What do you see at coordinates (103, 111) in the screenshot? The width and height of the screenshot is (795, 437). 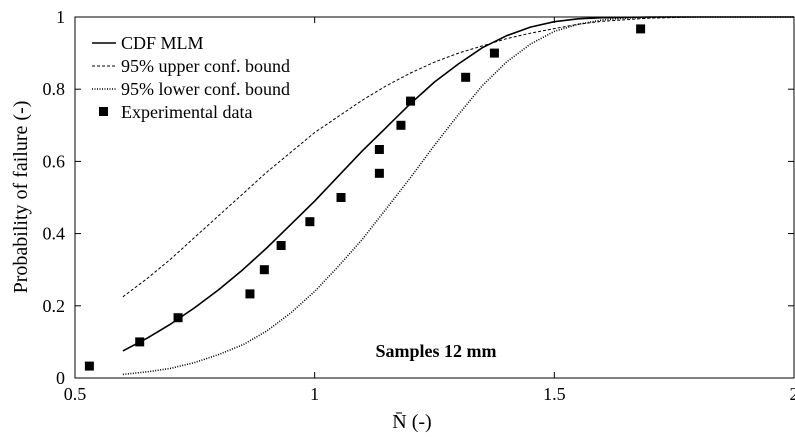 I see `legend-swatch-experimental` at bounding box center [103, 111].